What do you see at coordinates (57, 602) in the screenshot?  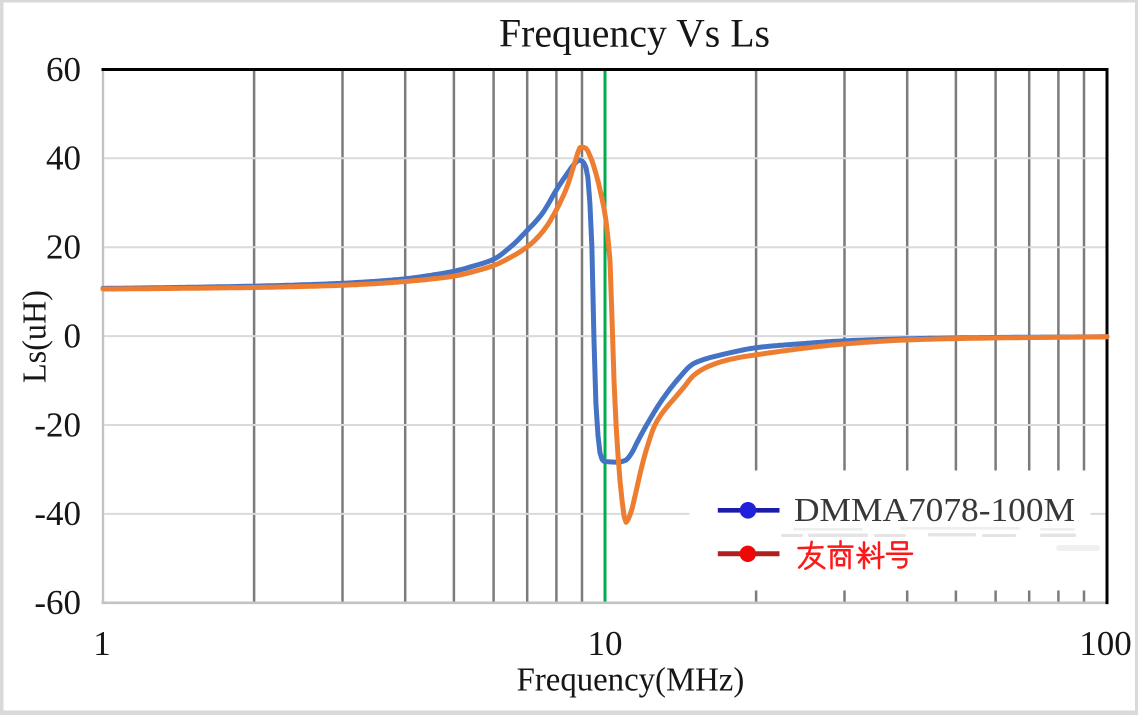 I see `svg-text: -60` at bounding box center [57, 602].